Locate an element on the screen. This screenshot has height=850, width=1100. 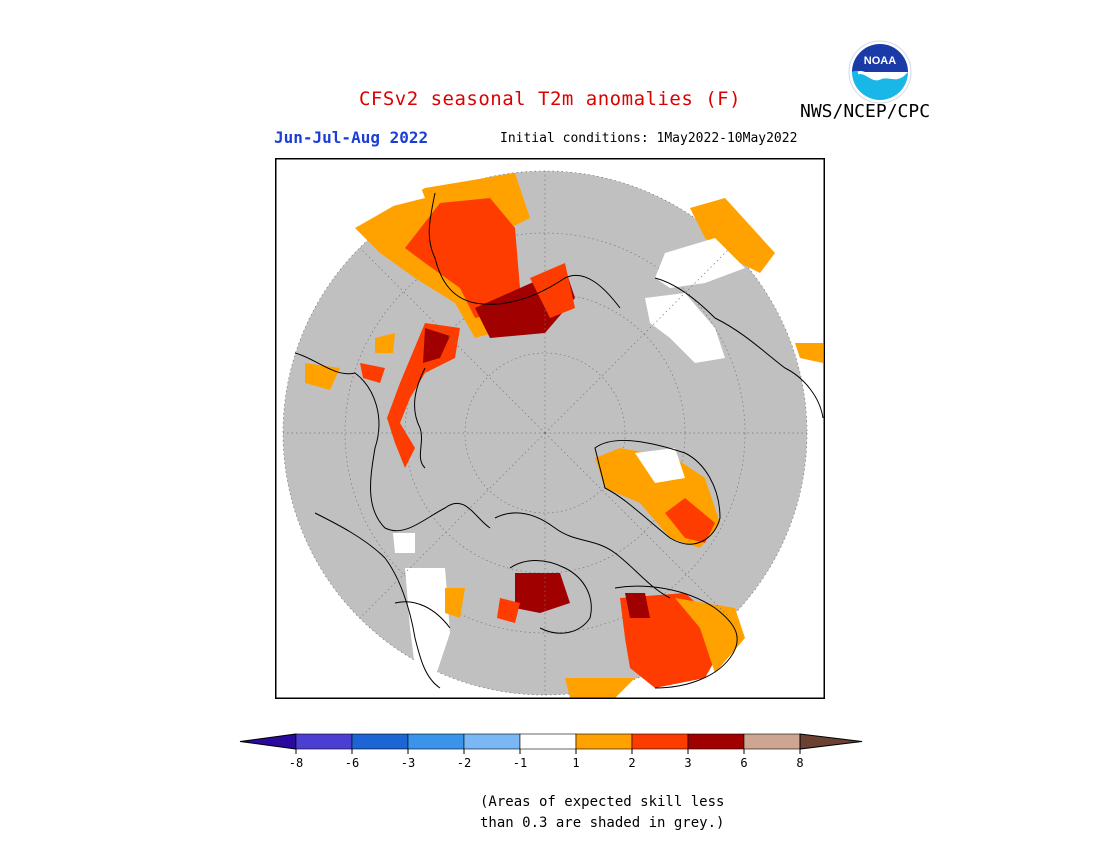
legend-tick-label: 6 is located at coordinates (743, 763).